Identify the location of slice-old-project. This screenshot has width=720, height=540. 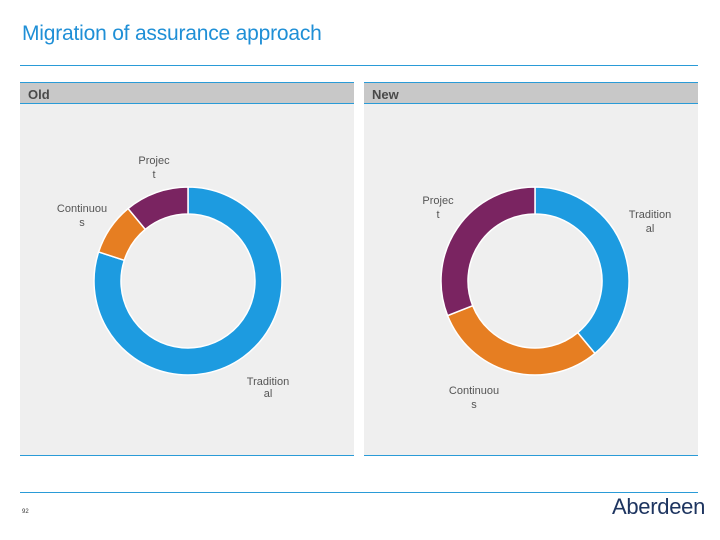
(158, 208).